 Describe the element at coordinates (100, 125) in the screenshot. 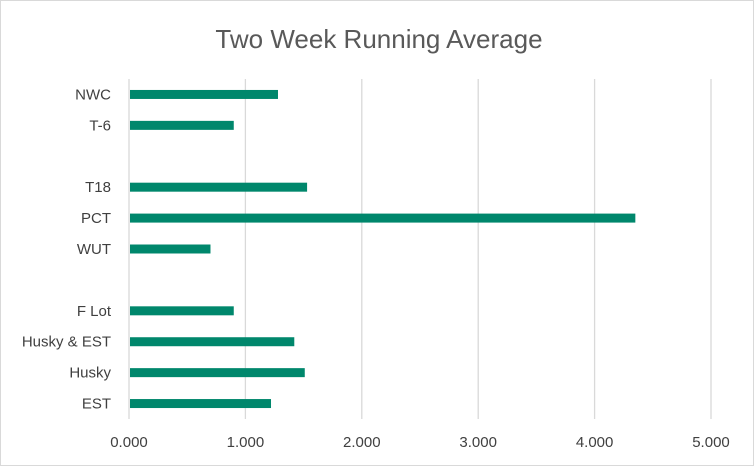

I see `category-label: T-6` at that location.